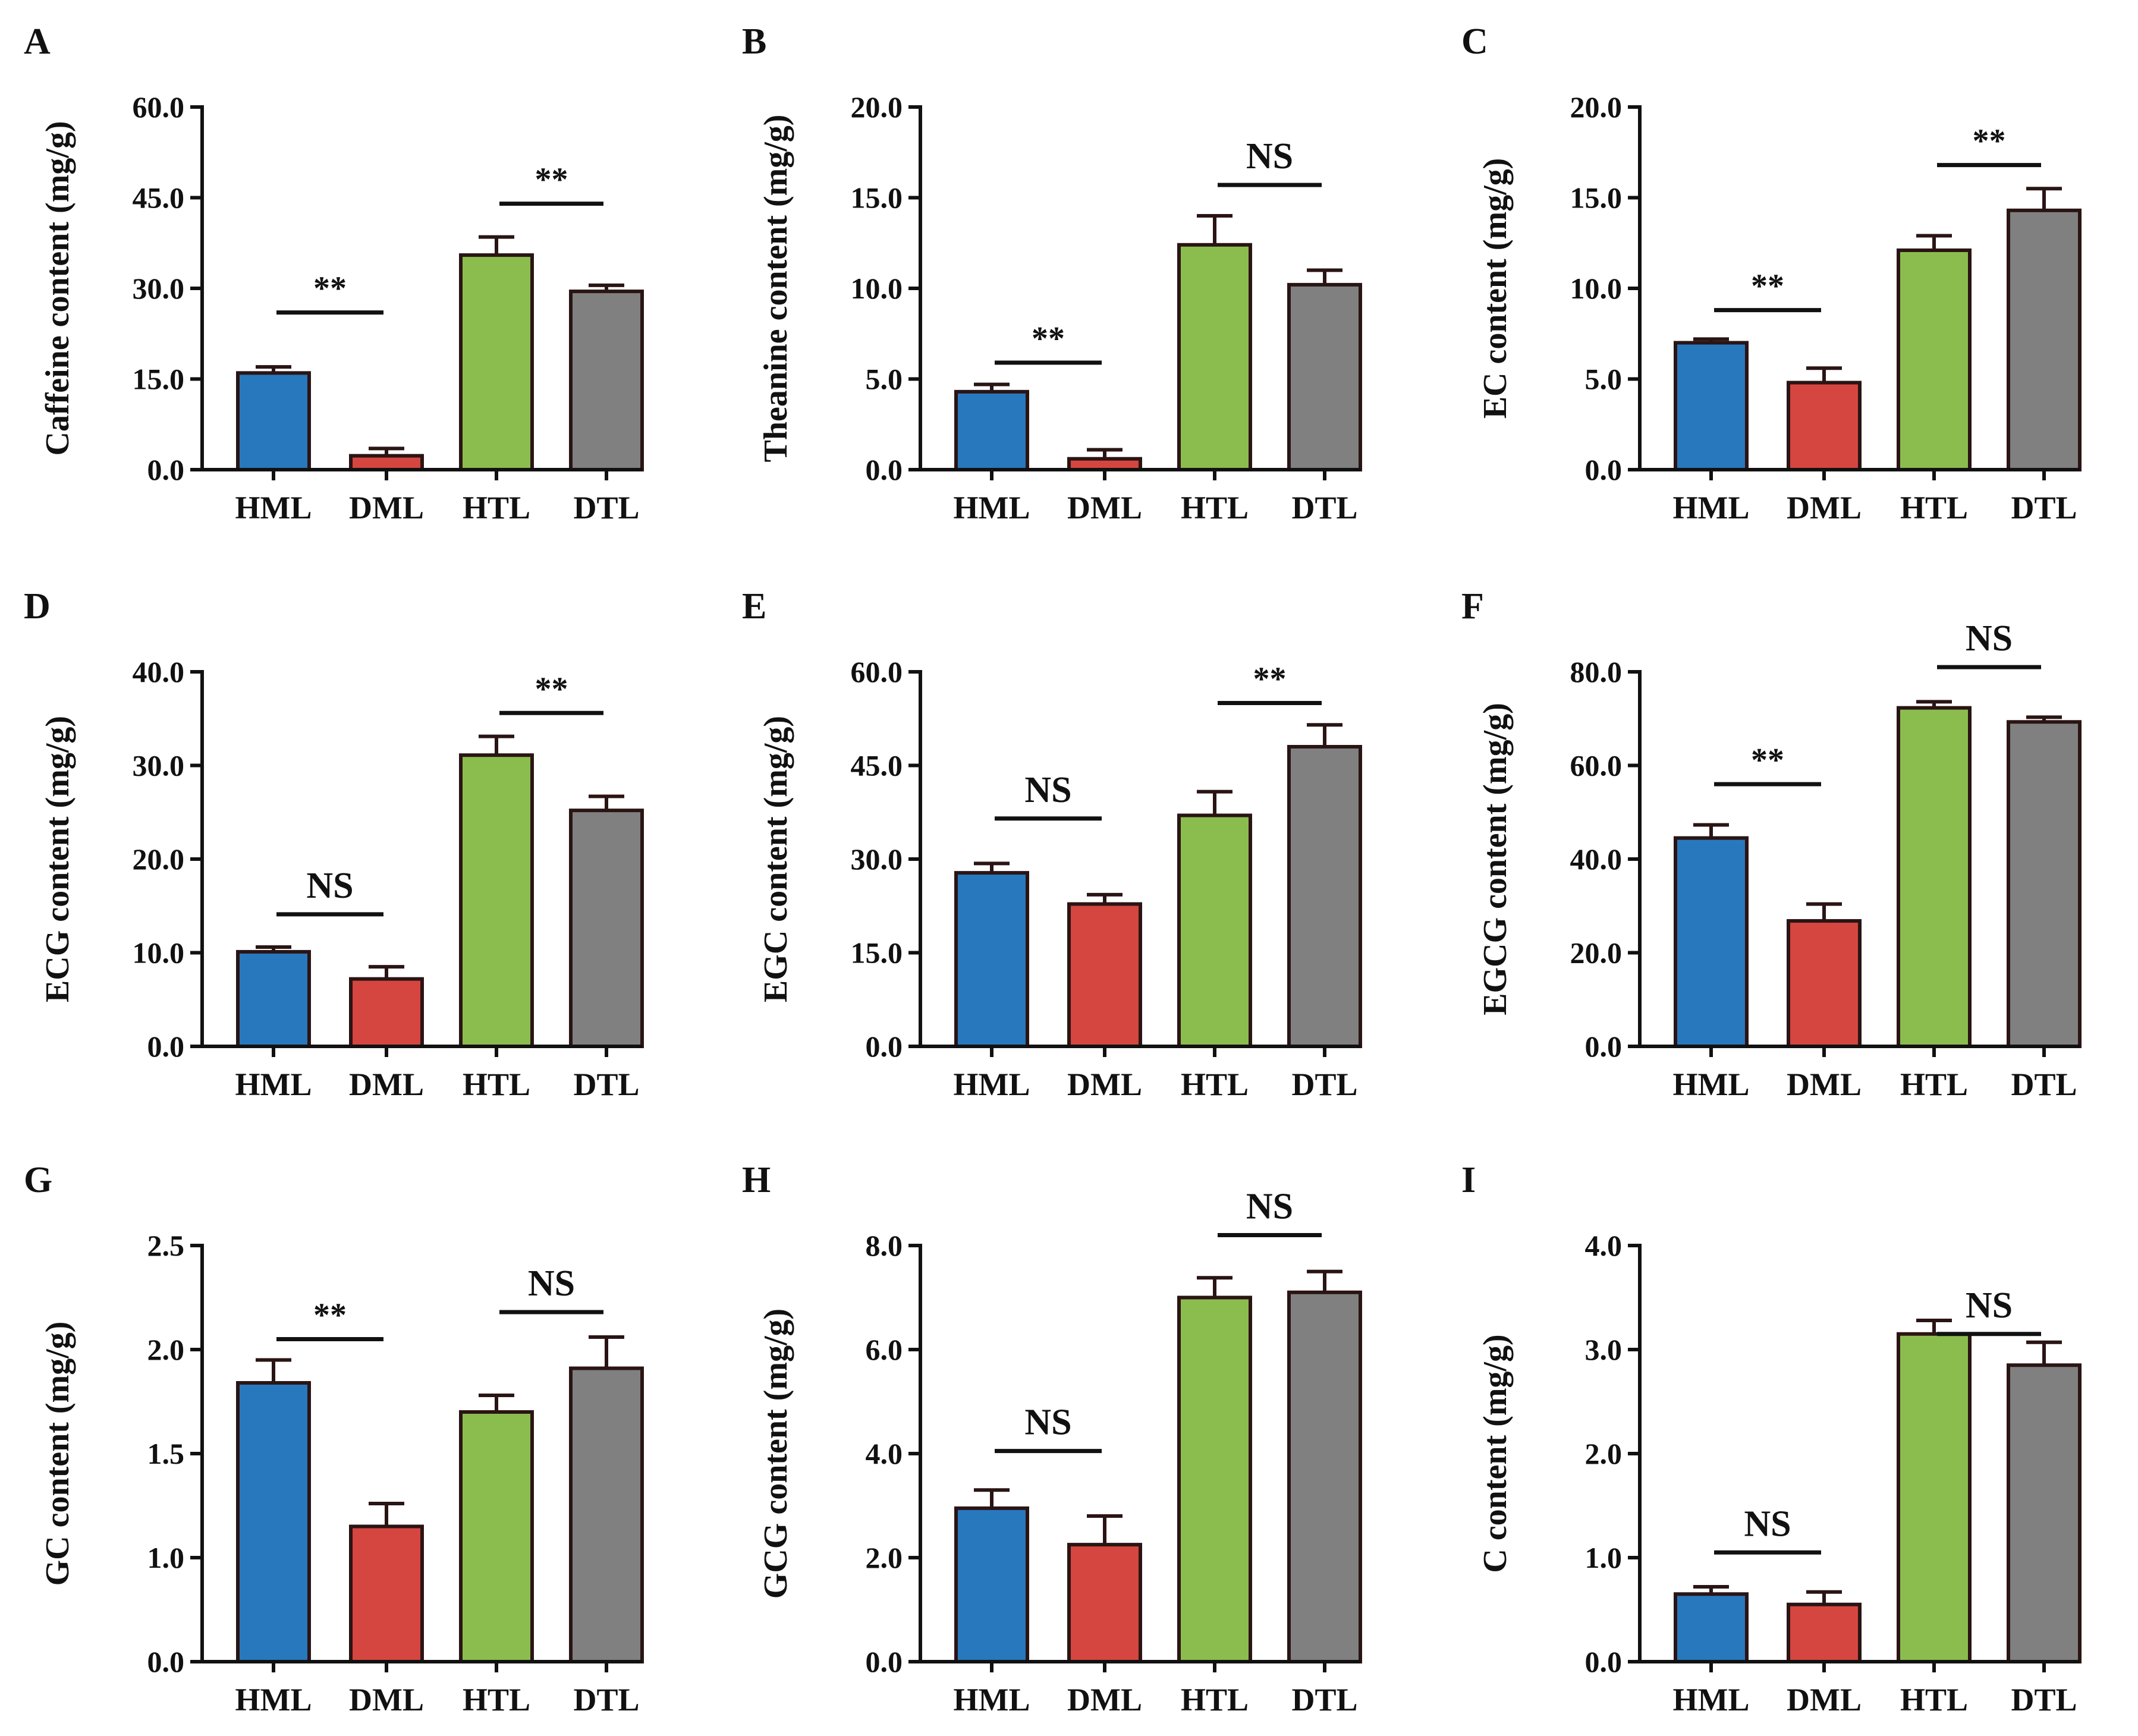 The height and width of the screenshot is (1736, 2138). What do you see at coordinates (754, 41) in the screenshot?
I see `panel-letter: B` at bounding box center [754, 41].